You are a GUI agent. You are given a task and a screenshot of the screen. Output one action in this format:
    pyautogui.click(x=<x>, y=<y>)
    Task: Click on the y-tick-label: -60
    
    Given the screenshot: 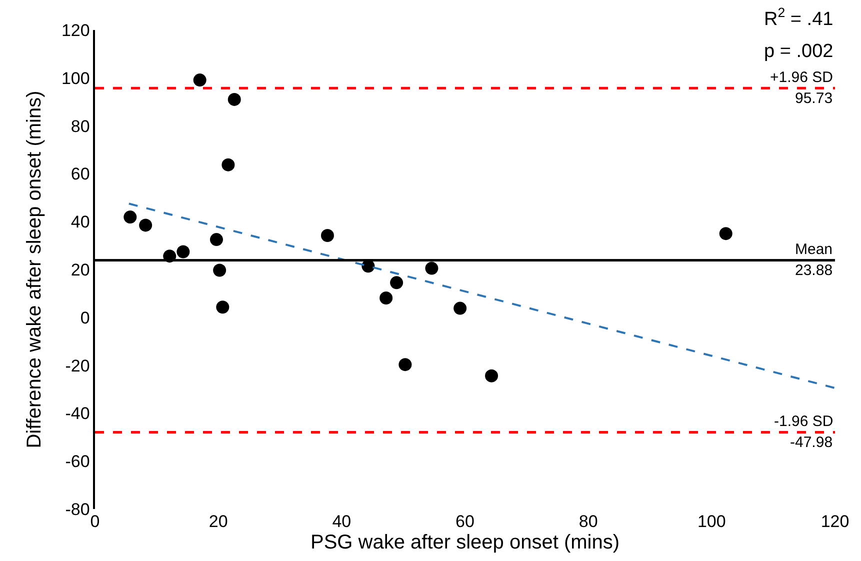 What is the action you would take?
    pyautogui.click(x=77, y=462)
    